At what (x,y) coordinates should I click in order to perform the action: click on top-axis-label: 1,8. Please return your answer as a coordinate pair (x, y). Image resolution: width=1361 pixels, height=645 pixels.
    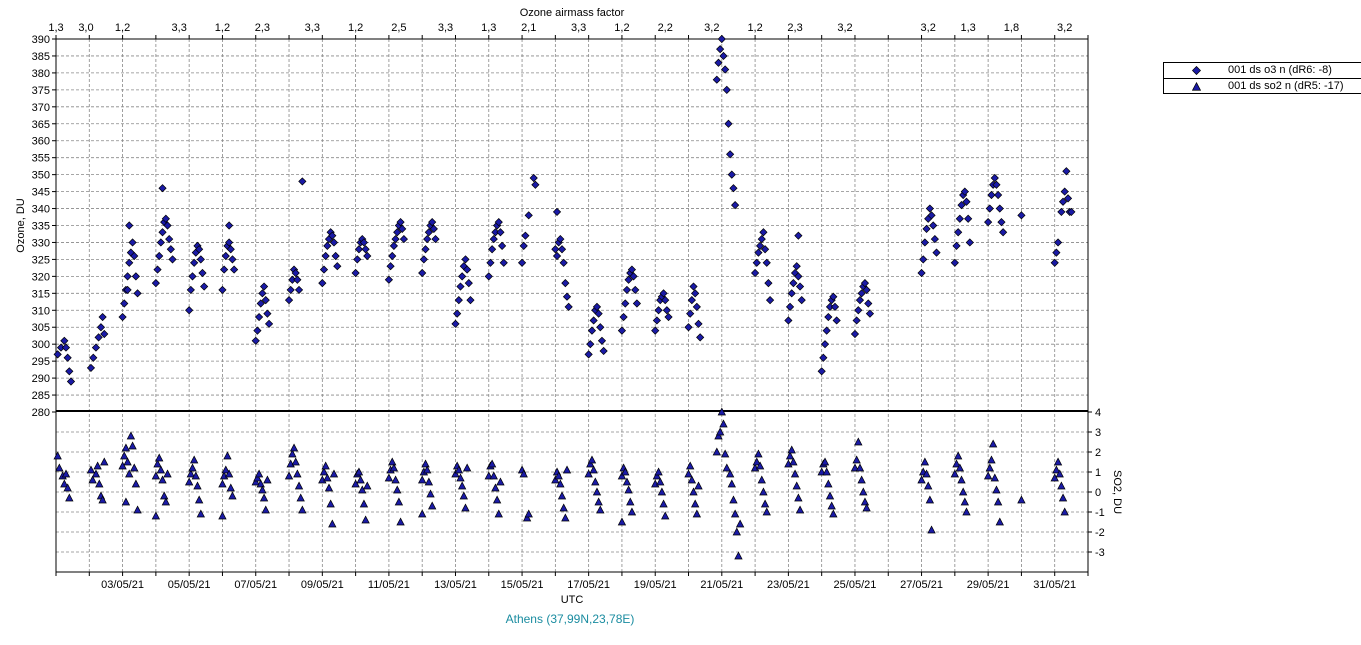
    Looking at the image, I should click on (1011, 28).